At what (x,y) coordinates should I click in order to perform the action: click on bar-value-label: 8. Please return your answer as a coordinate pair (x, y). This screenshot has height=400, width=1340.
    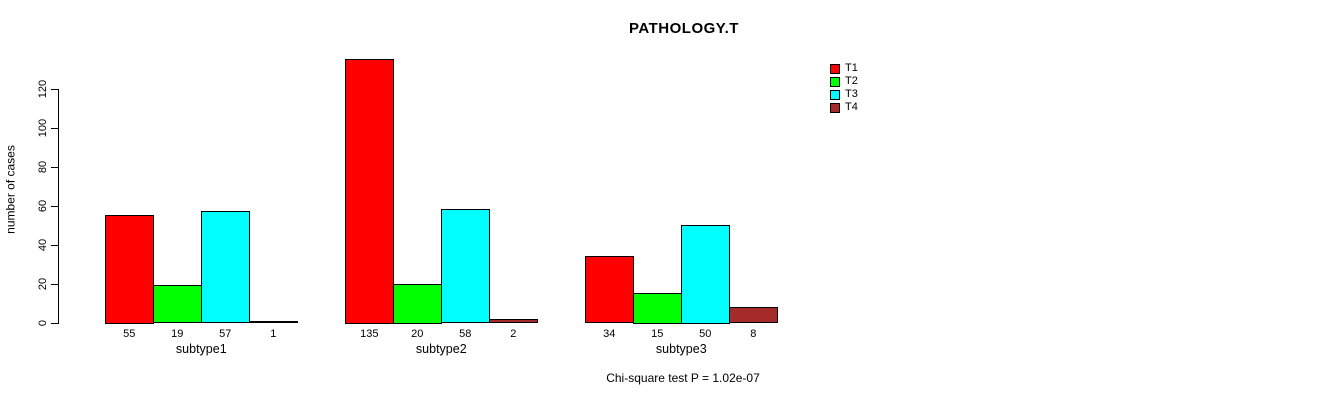
    Looking at the image, I should click on (753, 334).